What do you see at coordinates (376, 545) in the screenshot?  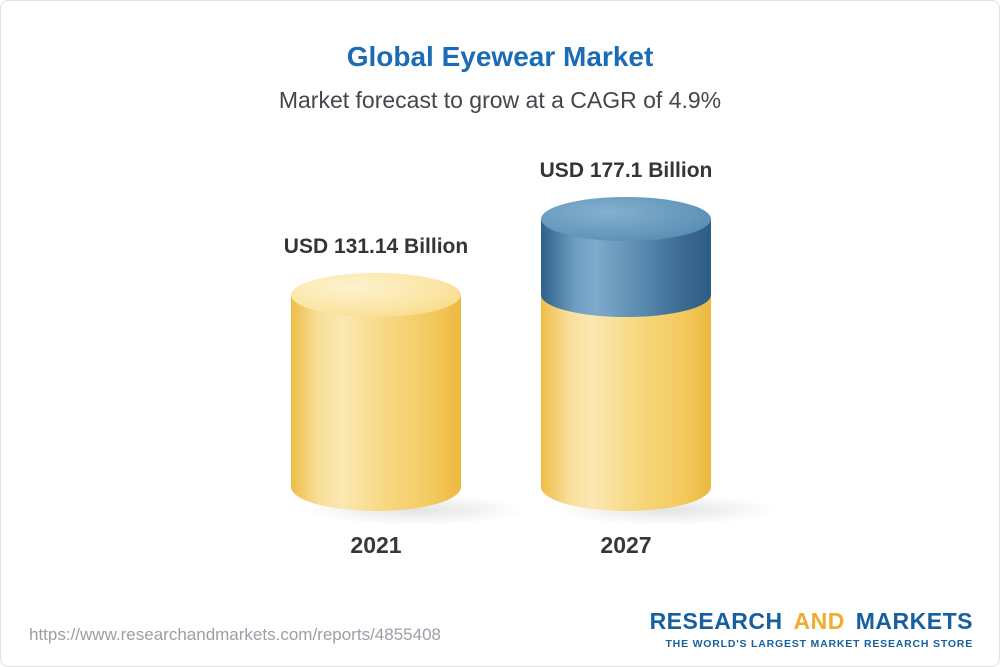 I see `category-label-2021: 2021` at bounding box center [376, 545].